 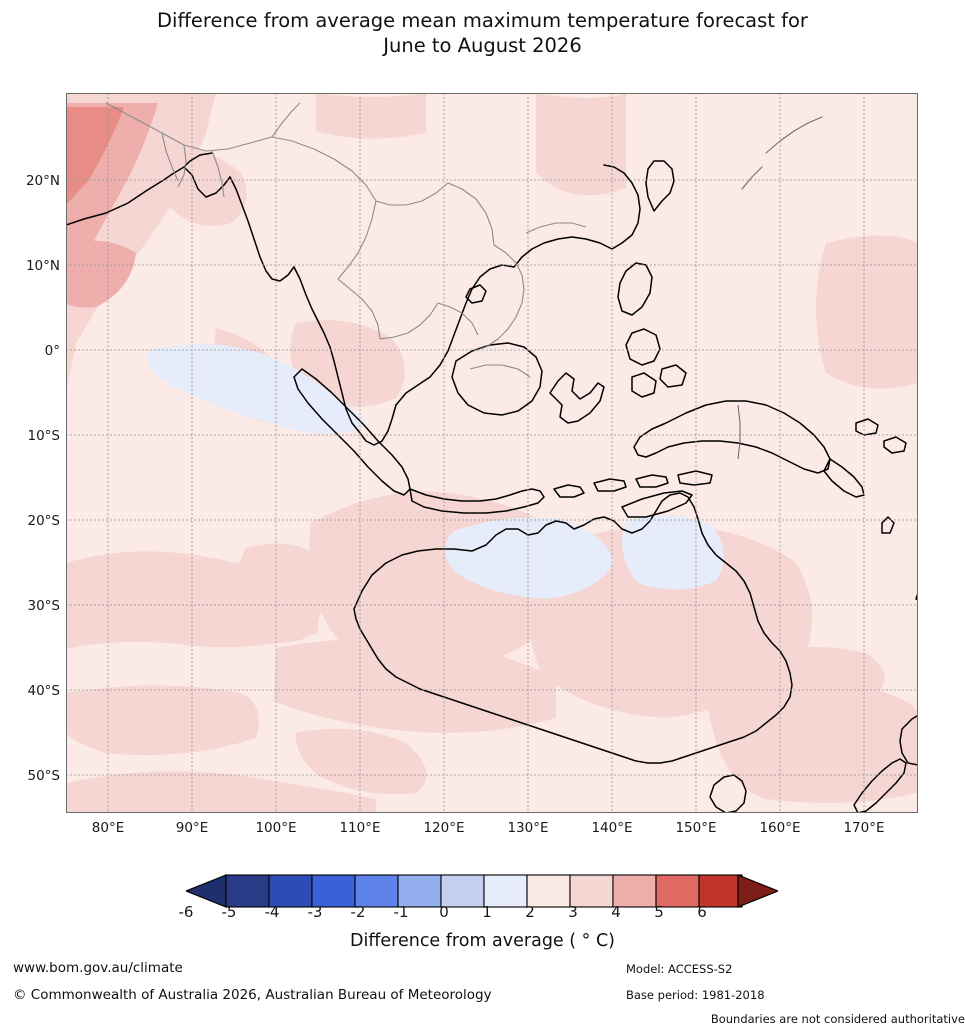 I want to click on colorbar-over-arrow, so click(x=757, y=891).